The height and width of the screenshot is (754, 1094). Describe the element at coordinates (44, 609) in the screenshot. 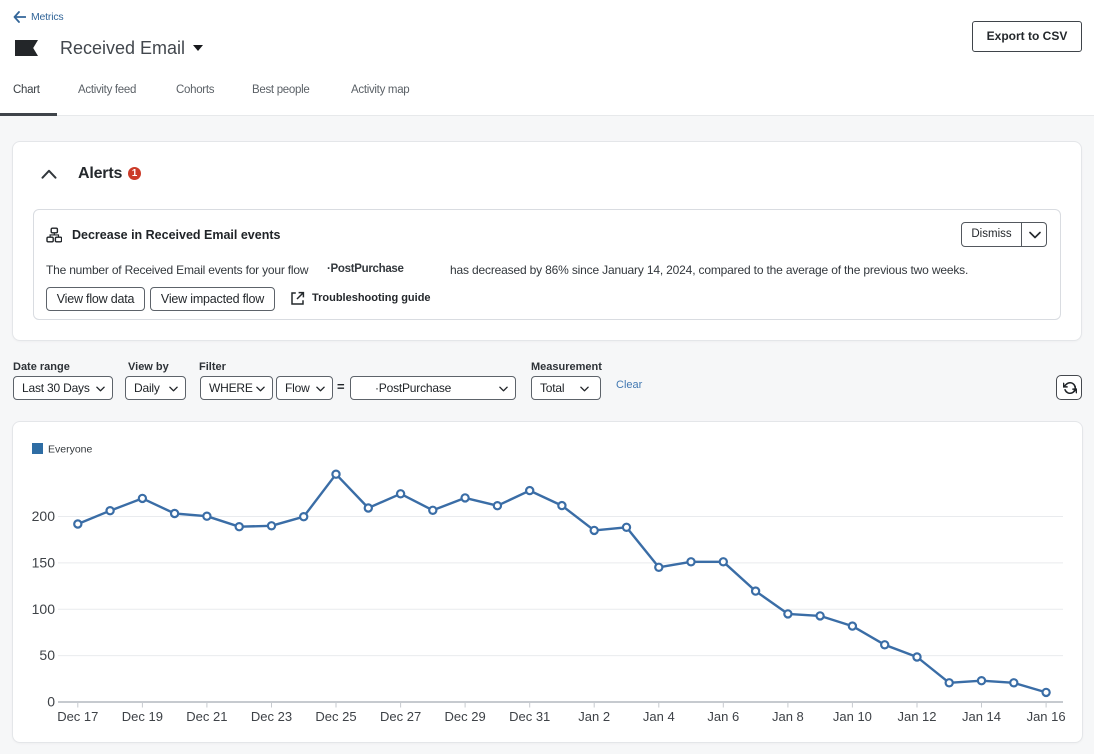

I see `svg-text: 100` at that location.